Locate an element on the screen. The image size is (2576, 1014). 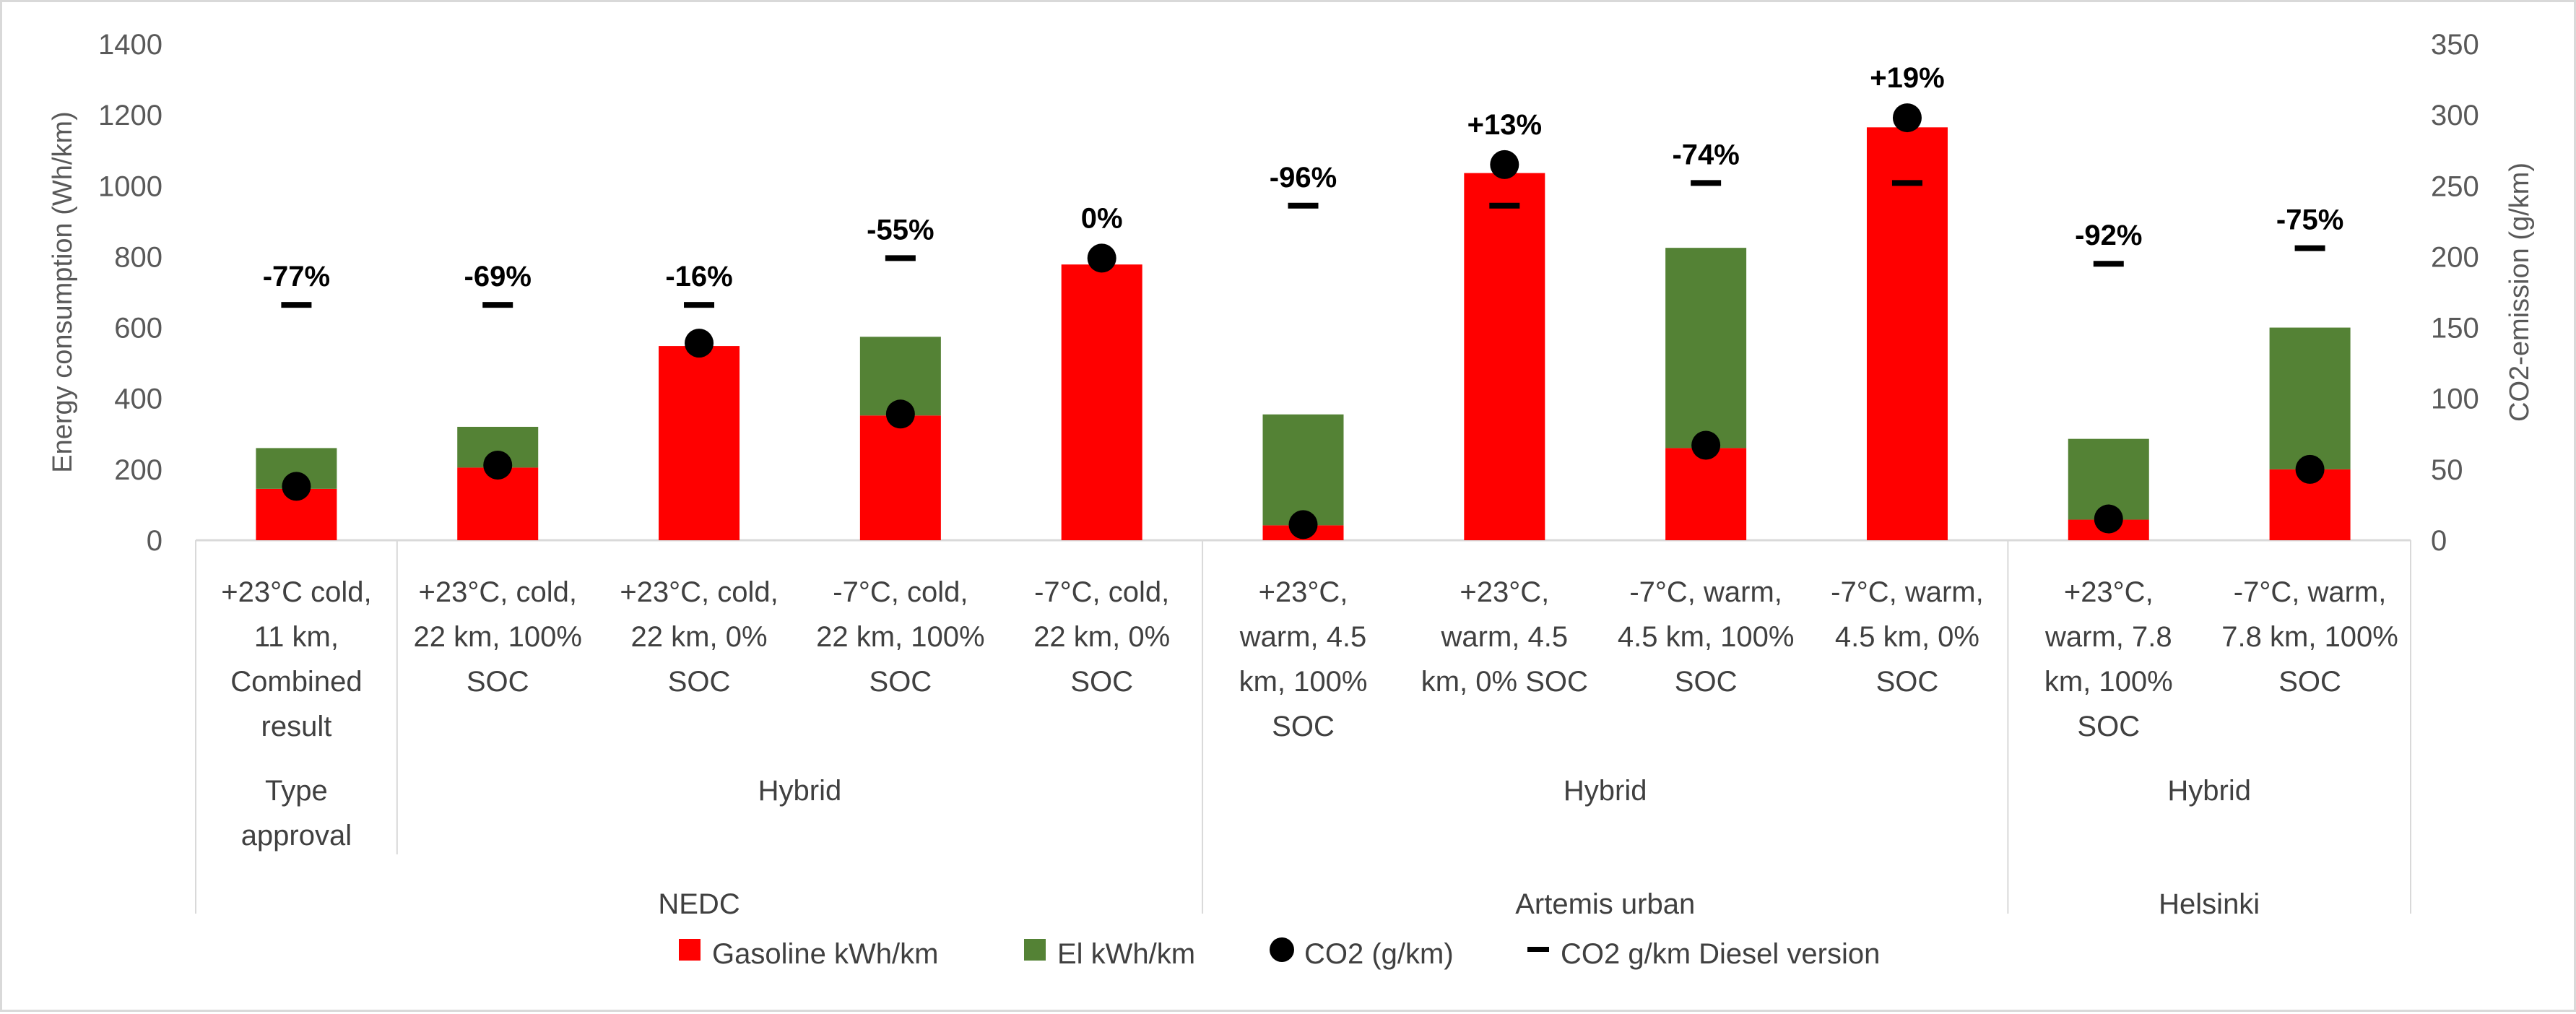
percent-label: 0% is located at coordinates (1102, 218).